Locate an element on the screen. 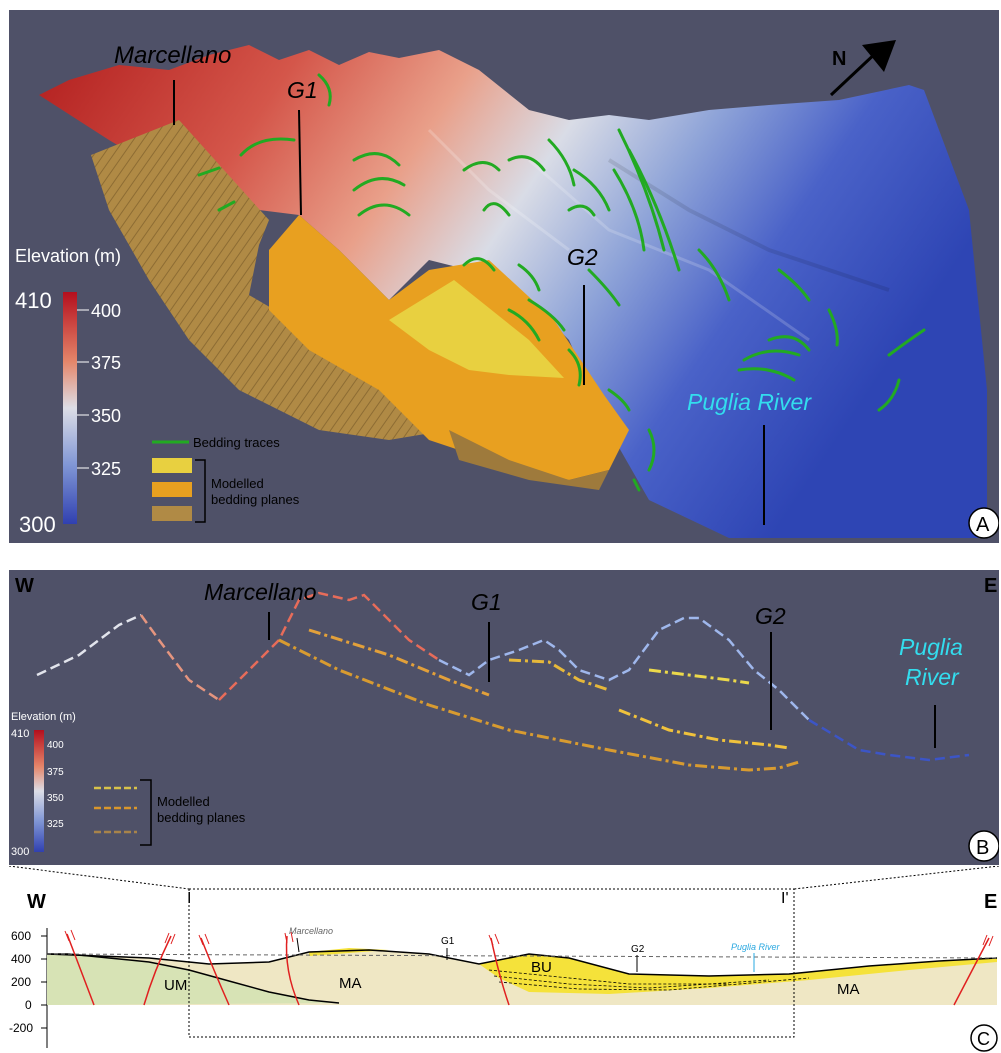 The image size is (1001, 1053). panel-c-badge is located at coordinates (984, 1038).